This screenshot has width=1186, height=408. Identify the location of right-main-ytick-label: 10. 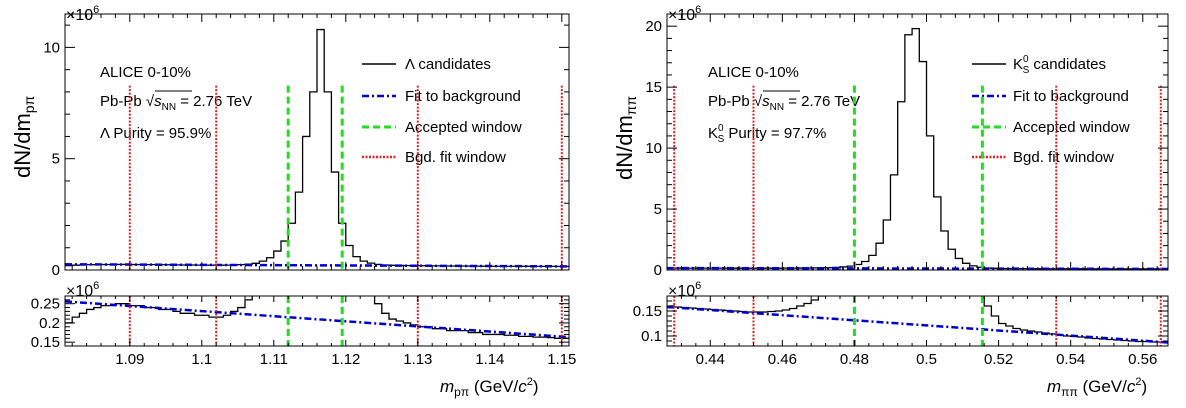
(653, 148).